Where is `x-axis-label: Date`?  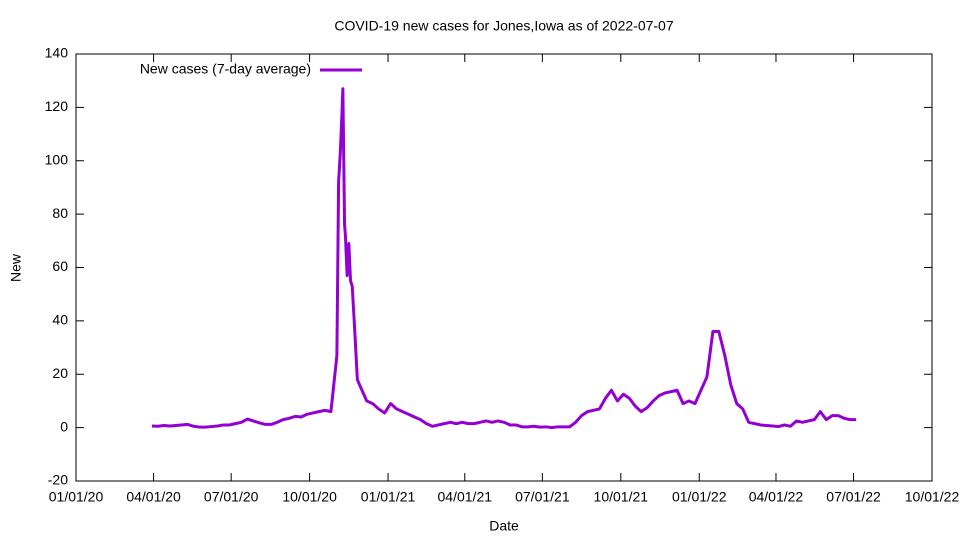
x-axis-label: Date is located at coordinates (504, 526).